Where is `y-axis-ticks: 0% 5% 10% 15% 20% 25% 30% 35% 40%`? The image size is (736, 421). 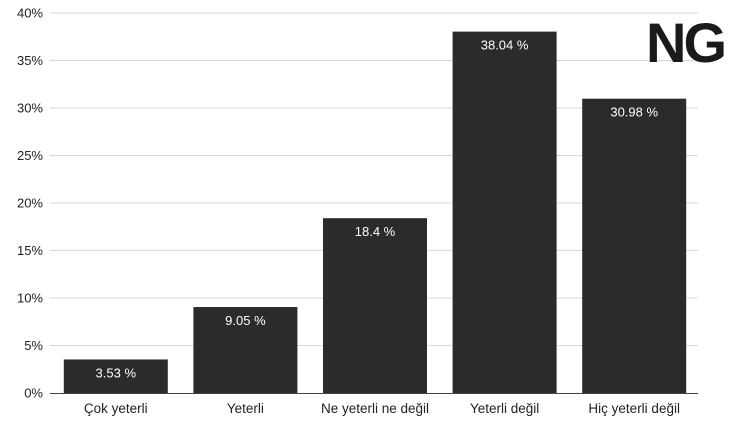 y-axis-ticks: 0% 5% 10% 15% 20% 25% 30% 35% 40% is located at coordinates (30, 203).